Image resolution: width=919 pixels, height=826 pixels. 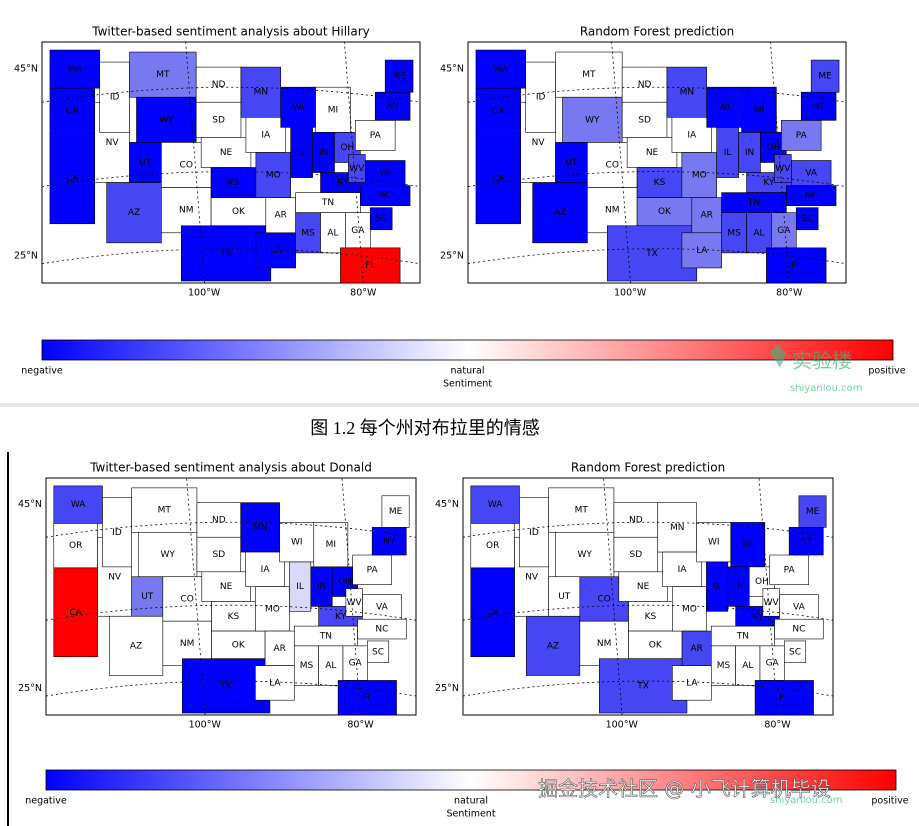 I want to click on state-label: MS, so click(x=308, y=233).